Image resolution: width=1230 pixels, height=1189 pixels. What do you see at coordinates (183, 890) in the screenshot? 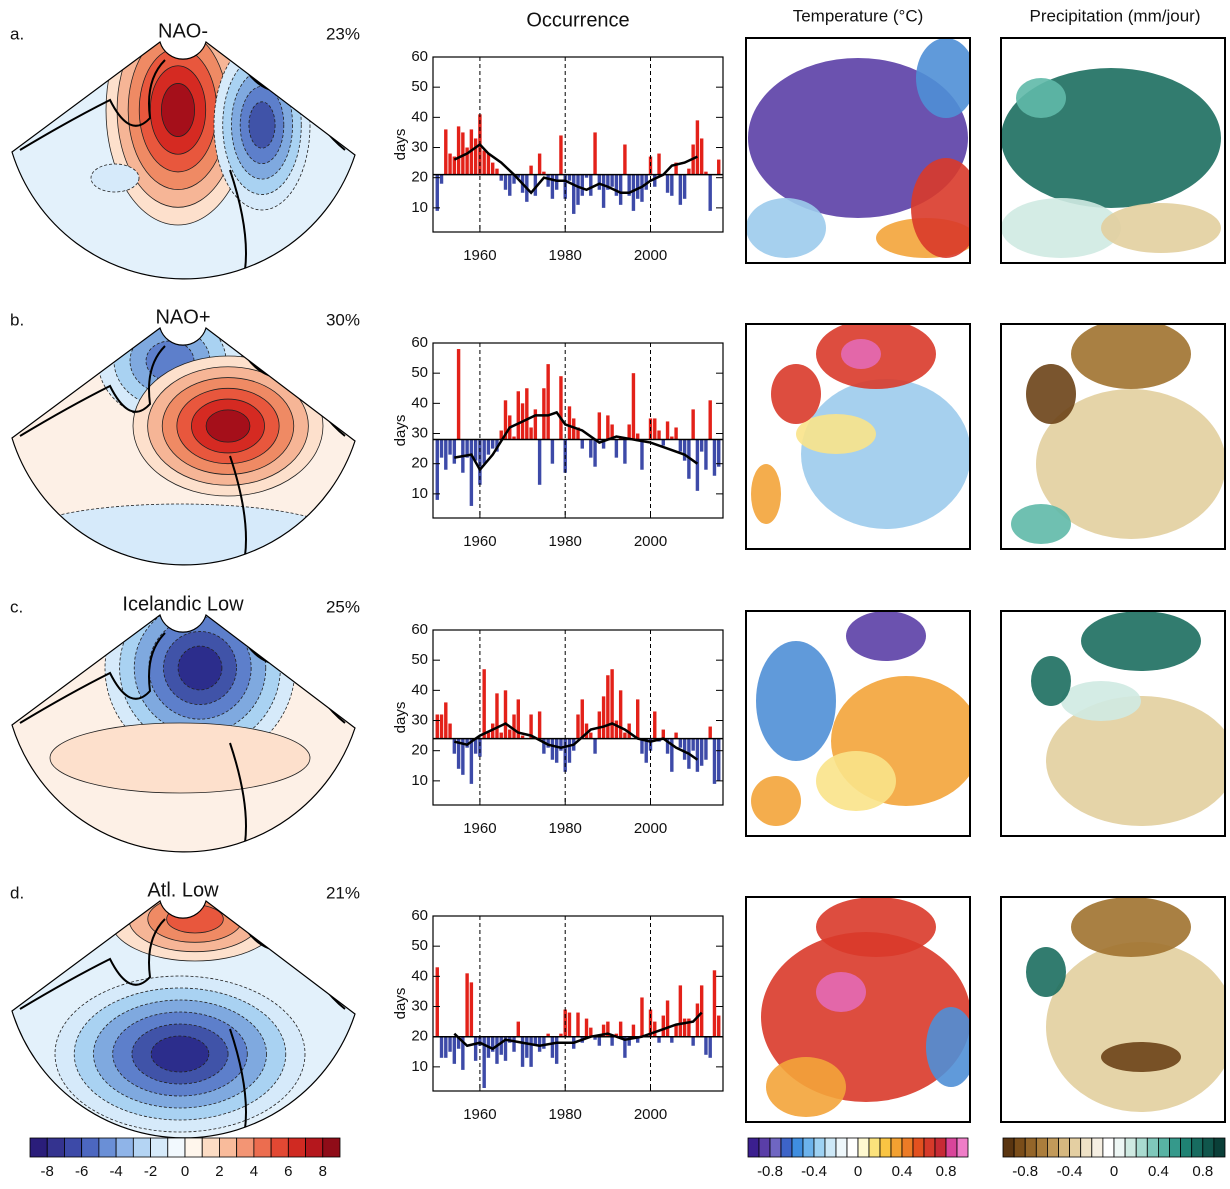
I see `panel-title: Atl. Low` at bounding box center [183, 890].